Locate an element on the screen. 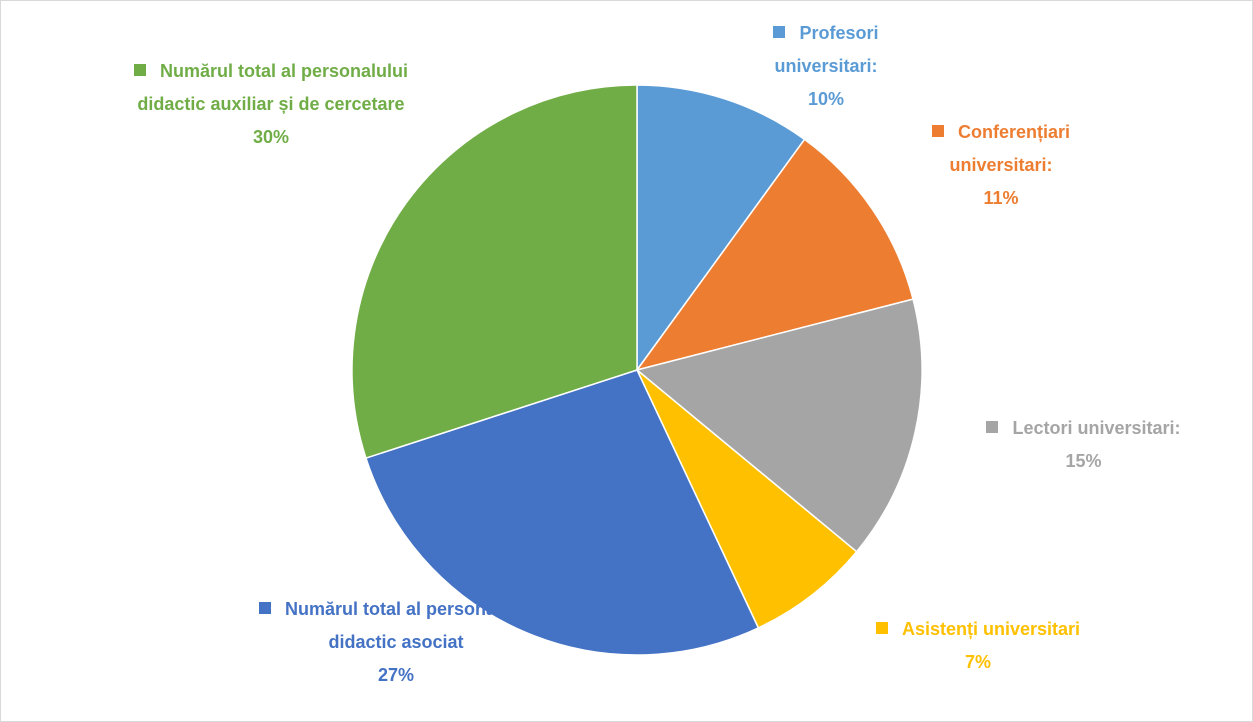 This screenshot has width=1253, height=722. data-label: Asistenți universitari 7% is located at coordinates (978, 646).